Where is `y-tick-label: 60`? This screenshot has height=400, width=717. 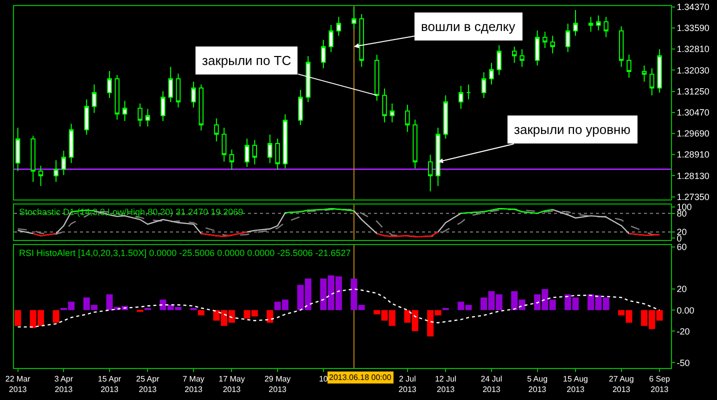
y-tick-label: 60 is located at coordinates (681, 247).